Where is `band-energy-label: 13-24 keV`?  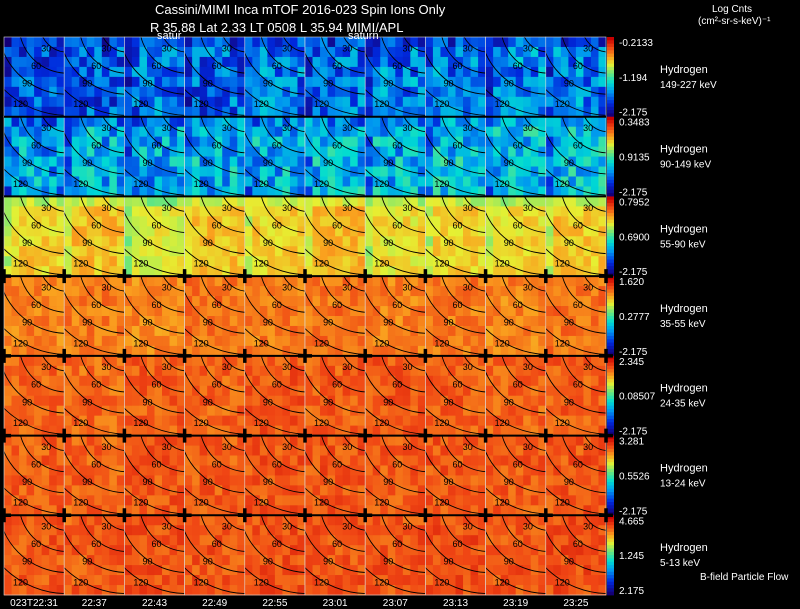
band-energy-label: 13-24 keV is located at coordinates (683, 483).